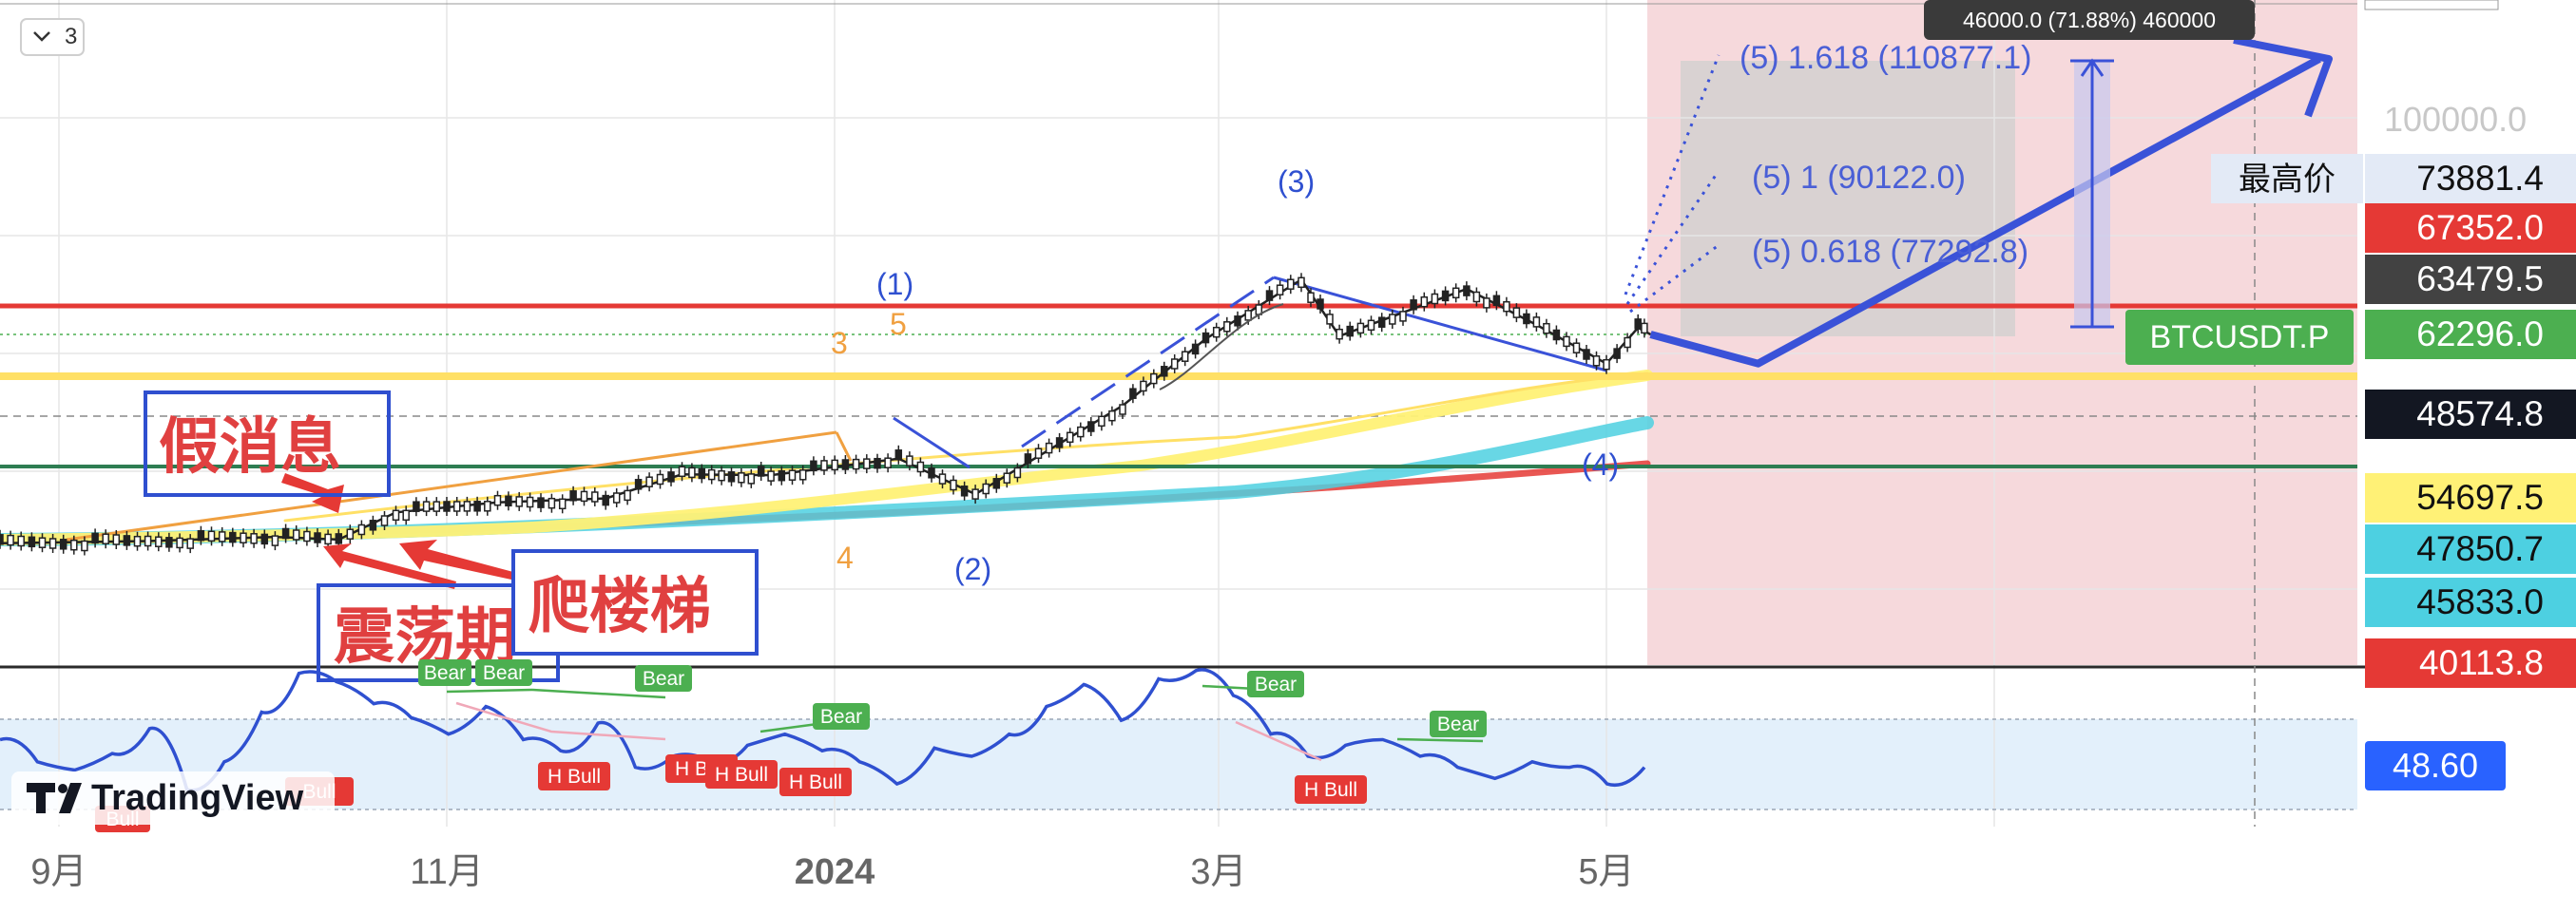  I want to click on sub-wave-3: 3, so click(839, 343).